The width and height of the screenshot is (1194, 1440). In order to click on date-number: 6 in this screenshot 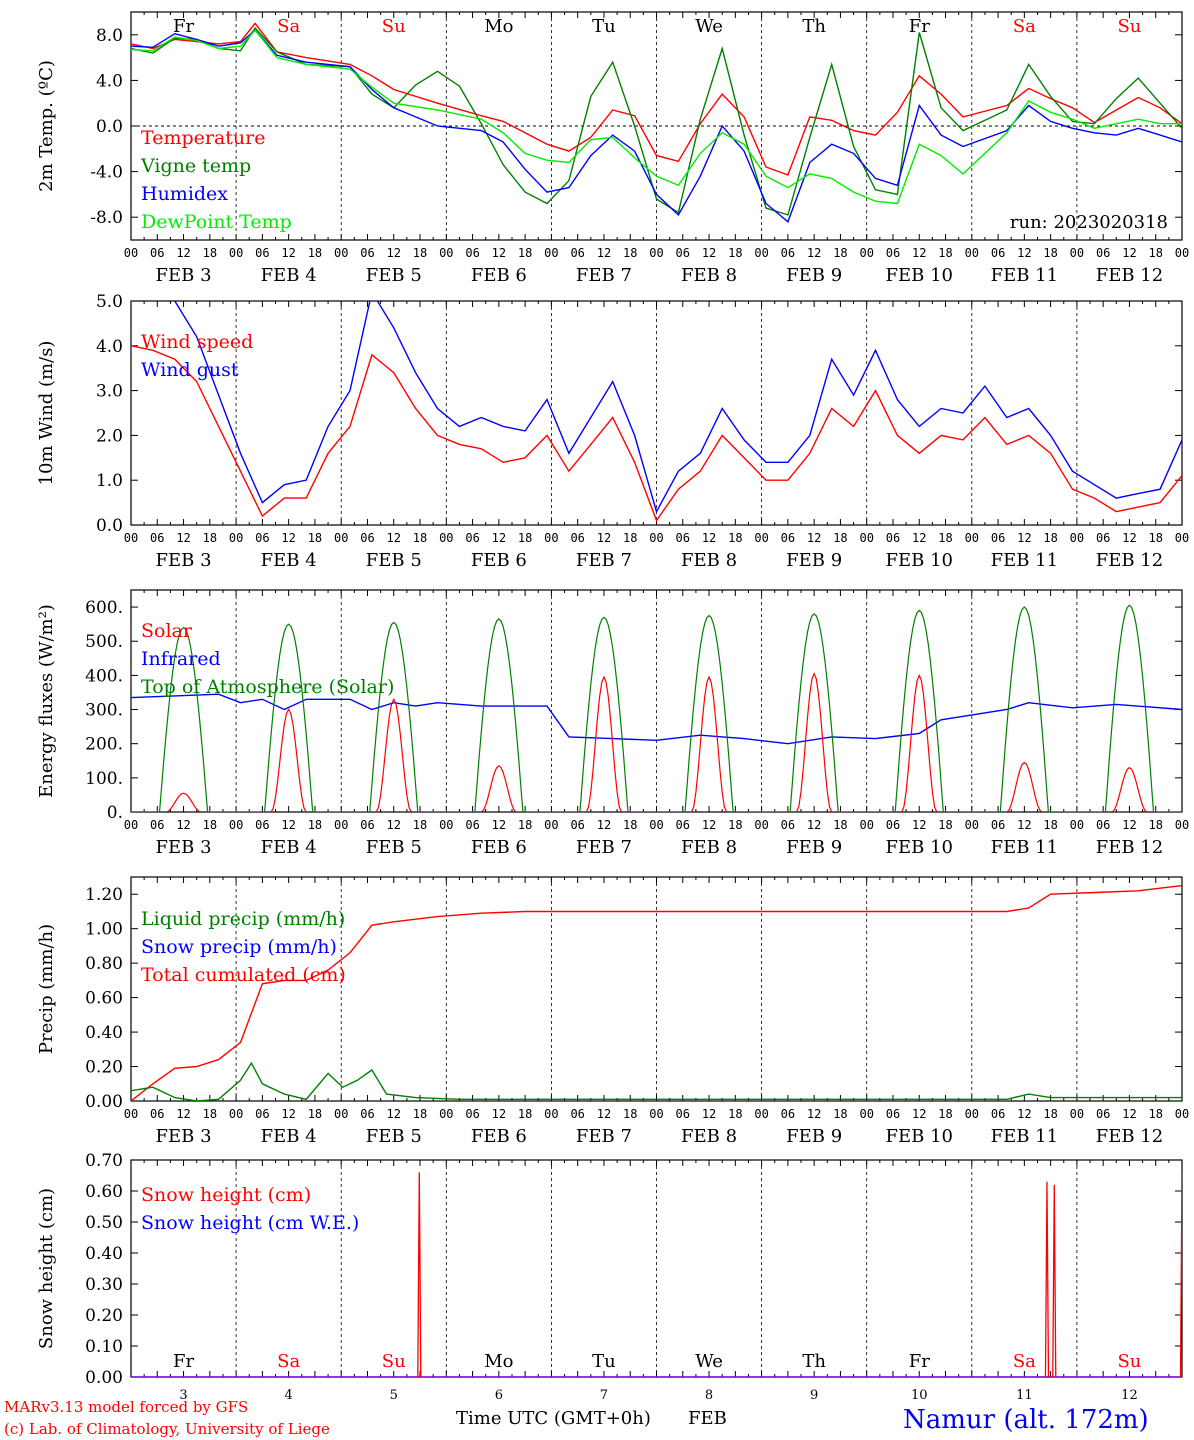, I will do `click(499, 1395)`.